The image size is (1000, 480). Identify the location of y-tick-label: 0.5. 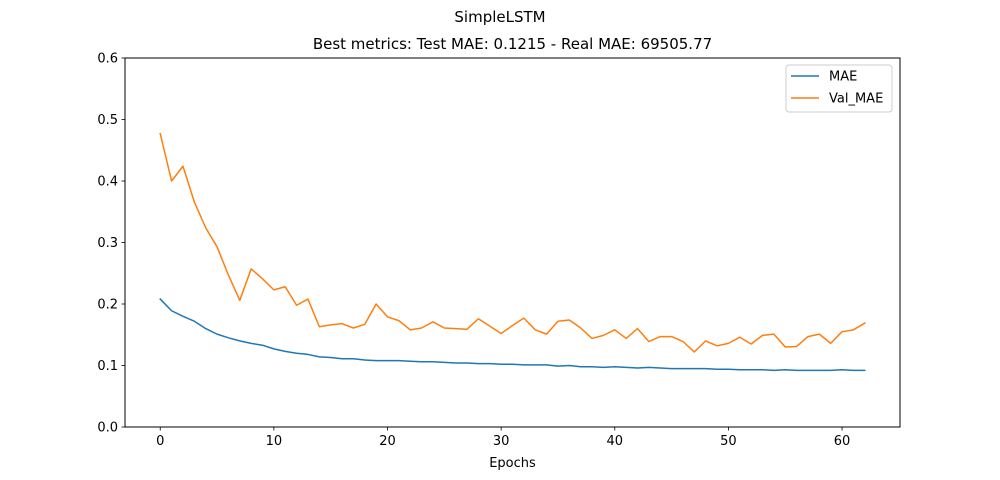
(107, 120).